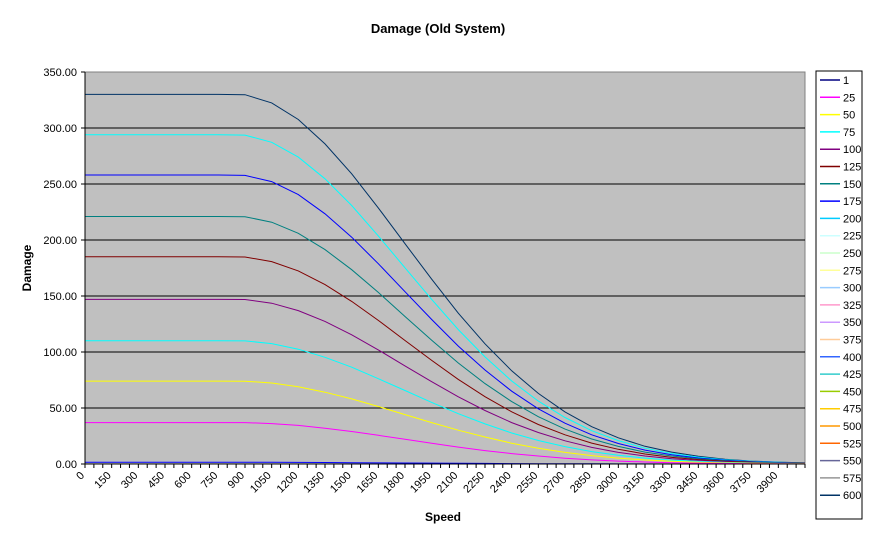 The width and height of the screenshot is (877, 547). Describe the element at coordinates (852, 444) in the screenshot. I see `legend-label: 525` at that location.